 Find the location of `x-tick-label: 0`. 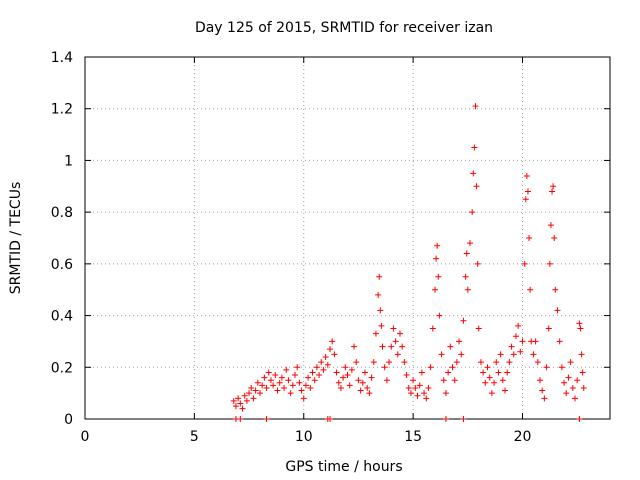

x-tick-label: 0 is located at coordinates (85, 437).